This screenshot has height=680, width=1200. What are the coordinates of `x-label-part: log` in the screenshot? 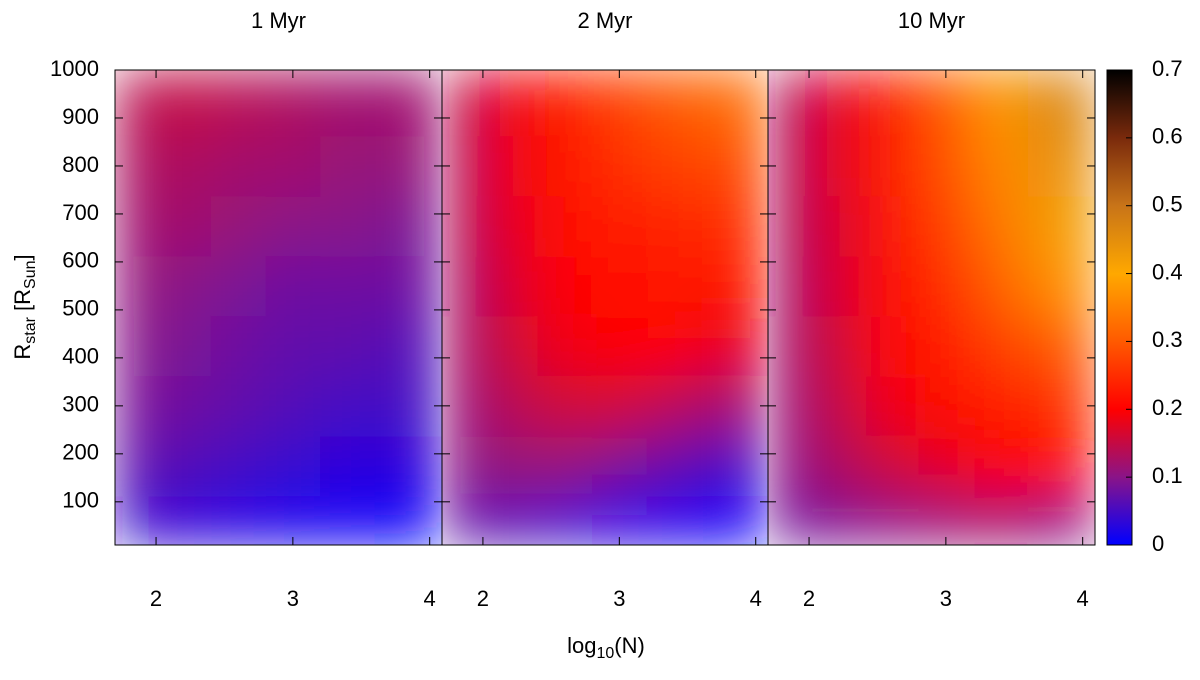 It's located at (581, 645).